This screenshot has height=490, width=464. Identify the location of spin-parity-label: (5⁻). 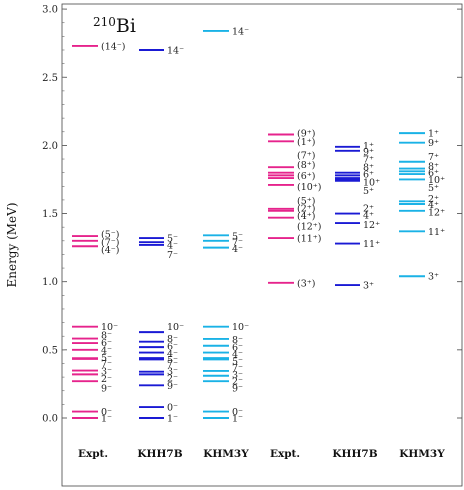
(110, 234).